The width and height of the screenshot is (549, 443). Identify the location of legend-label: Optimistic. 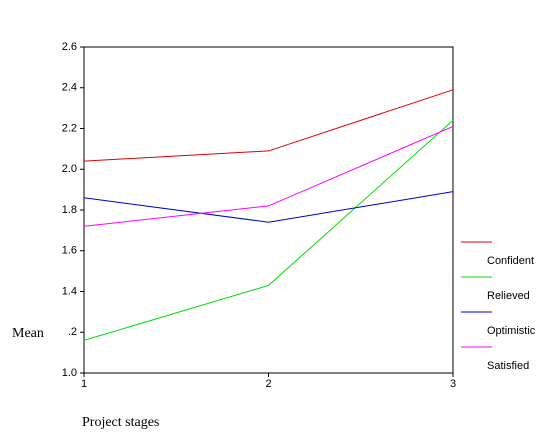
(511, 331).